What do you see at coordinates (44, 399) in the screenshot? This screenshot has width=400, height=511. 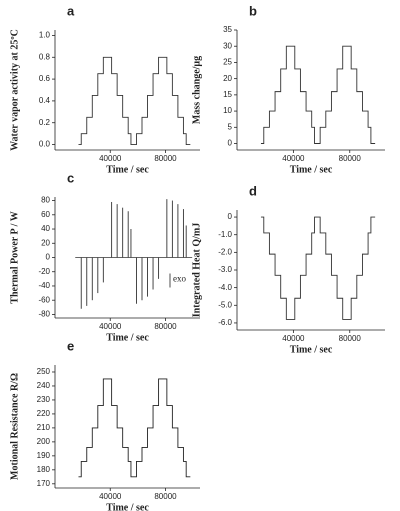 I see `y-tick-label: 230` at bounding box center [44, 399].